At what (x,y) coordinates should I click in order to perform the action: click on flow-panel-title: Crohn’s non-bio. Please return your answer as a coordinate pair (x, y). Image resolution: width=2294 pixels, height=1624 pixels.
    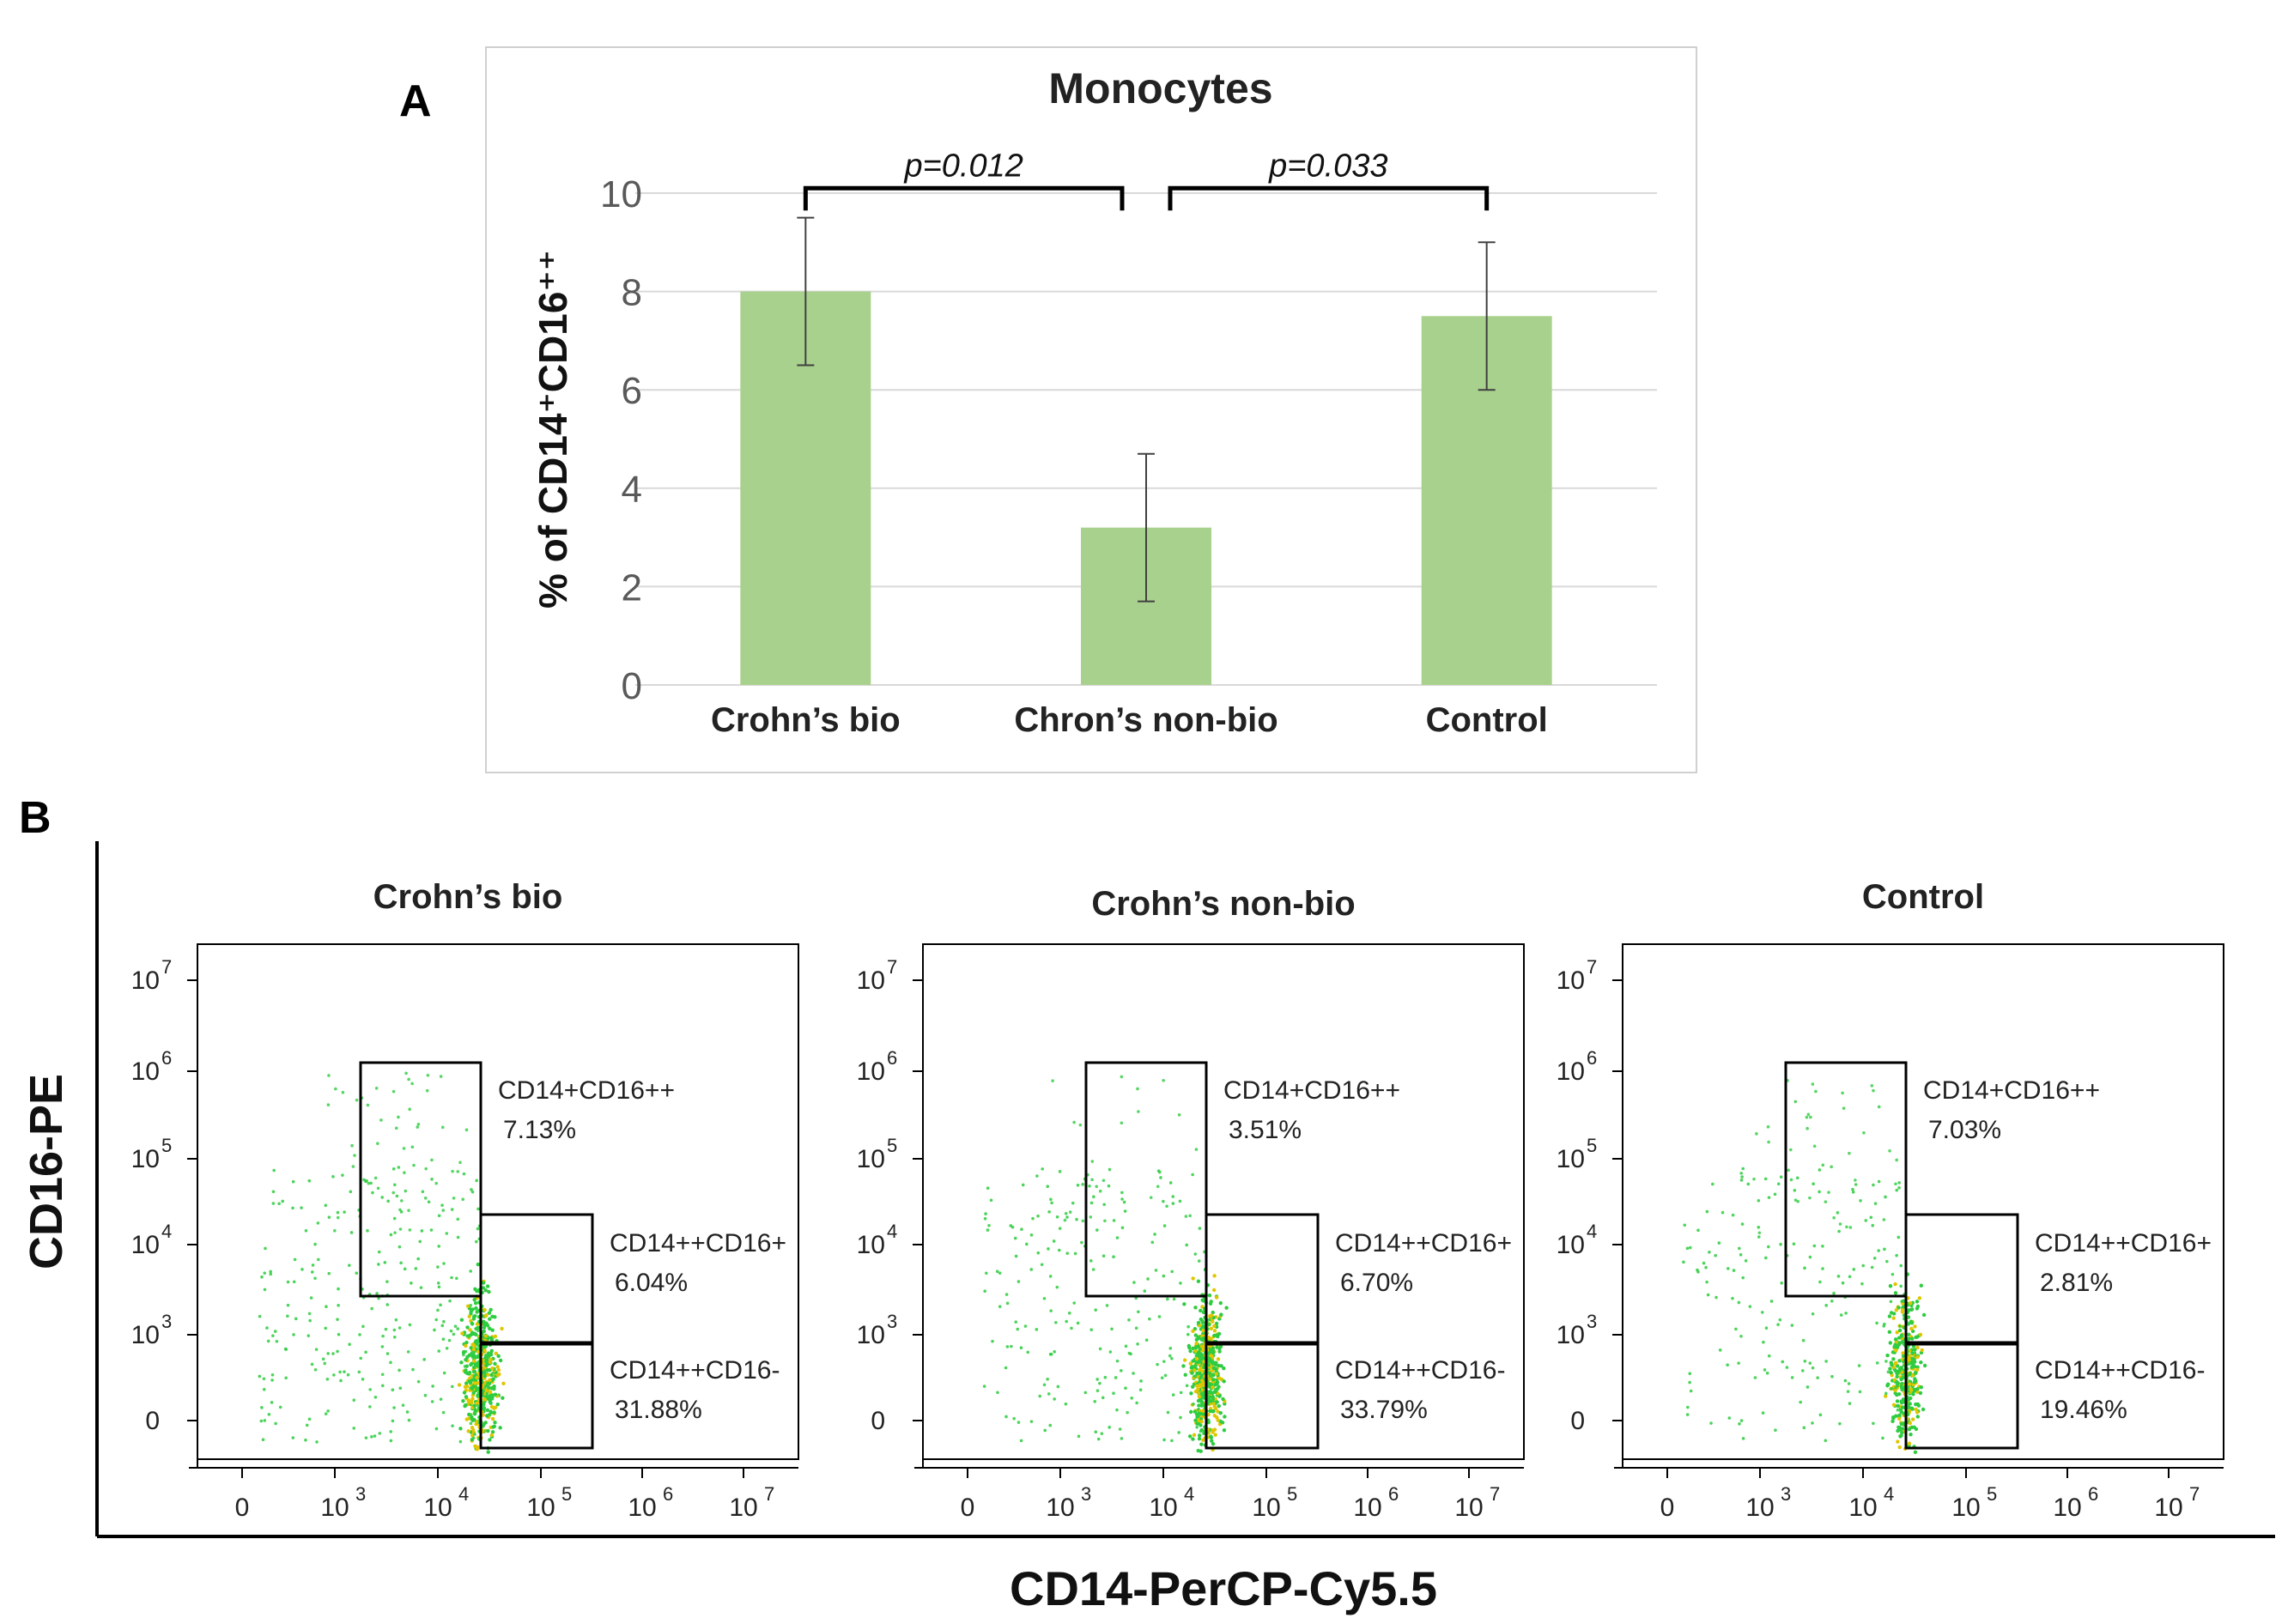
    Looking at the image, I should click on (1223, 904).